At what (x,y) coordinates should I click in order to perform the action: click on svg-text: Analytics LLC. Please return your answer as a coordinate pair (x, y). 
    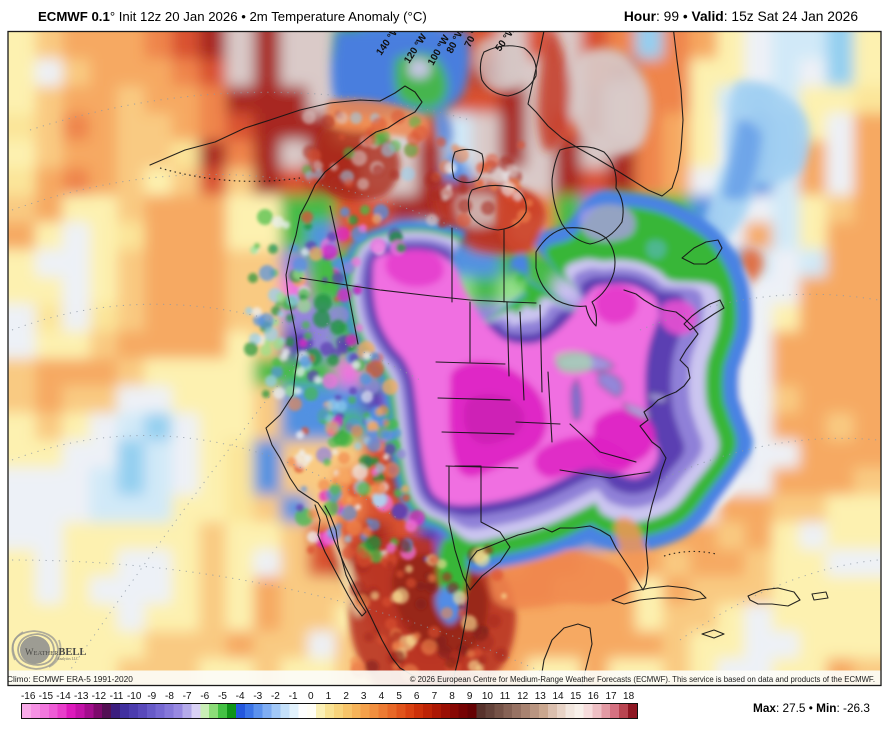
    Looking at the image, I should click on (68, 659).